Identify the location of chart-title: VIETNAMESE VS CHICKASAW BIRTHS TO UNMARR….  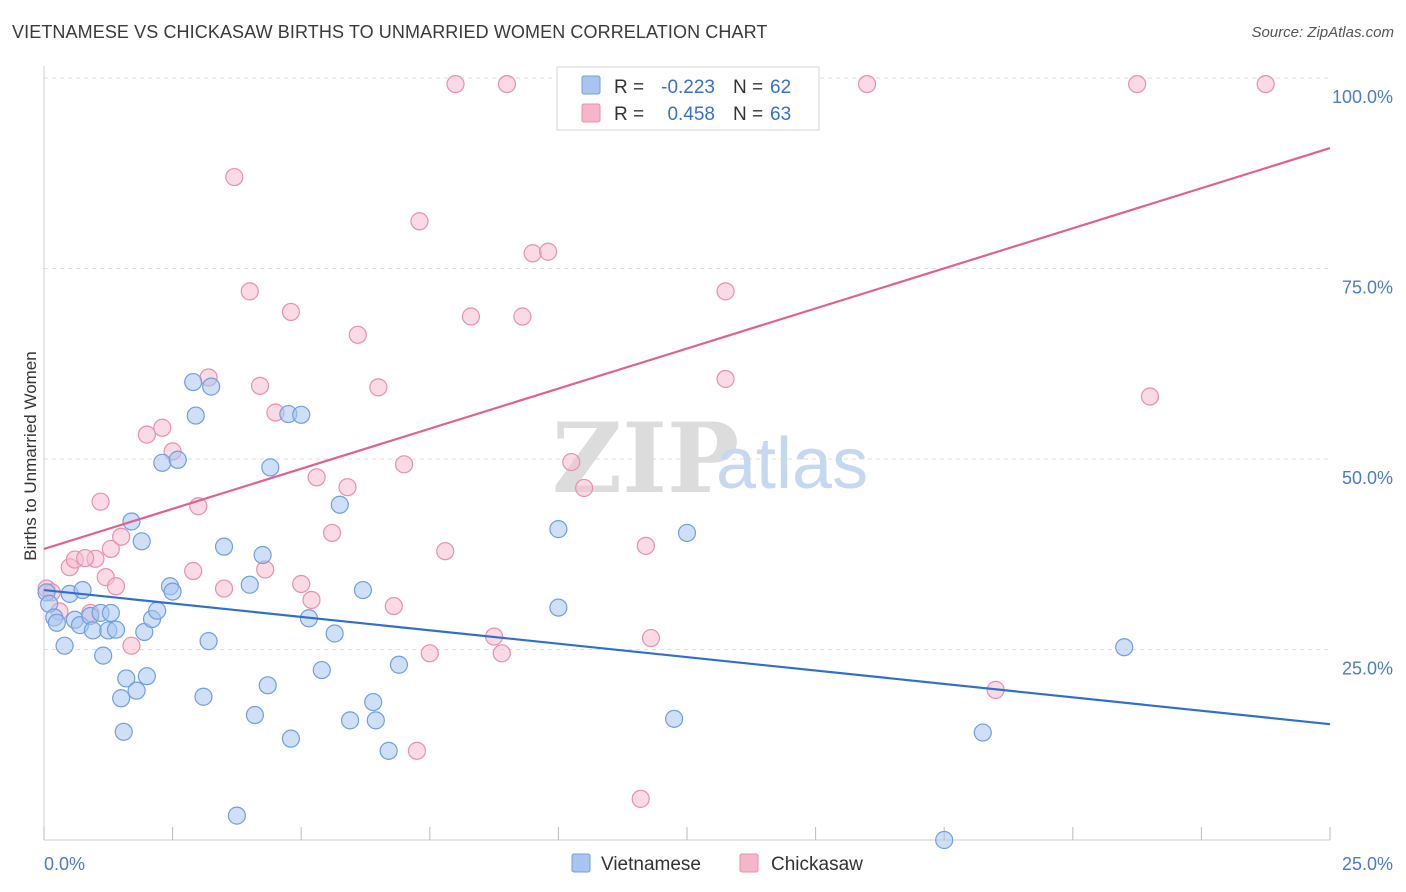
(390, 32).